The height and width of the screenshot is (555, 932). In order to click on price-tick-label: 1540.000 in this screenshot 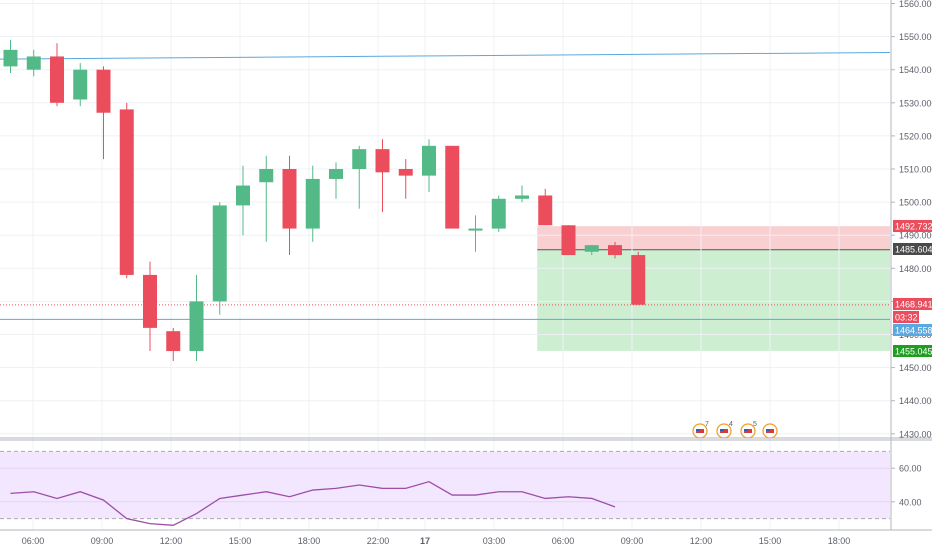, I will do `click(915, 70)`.